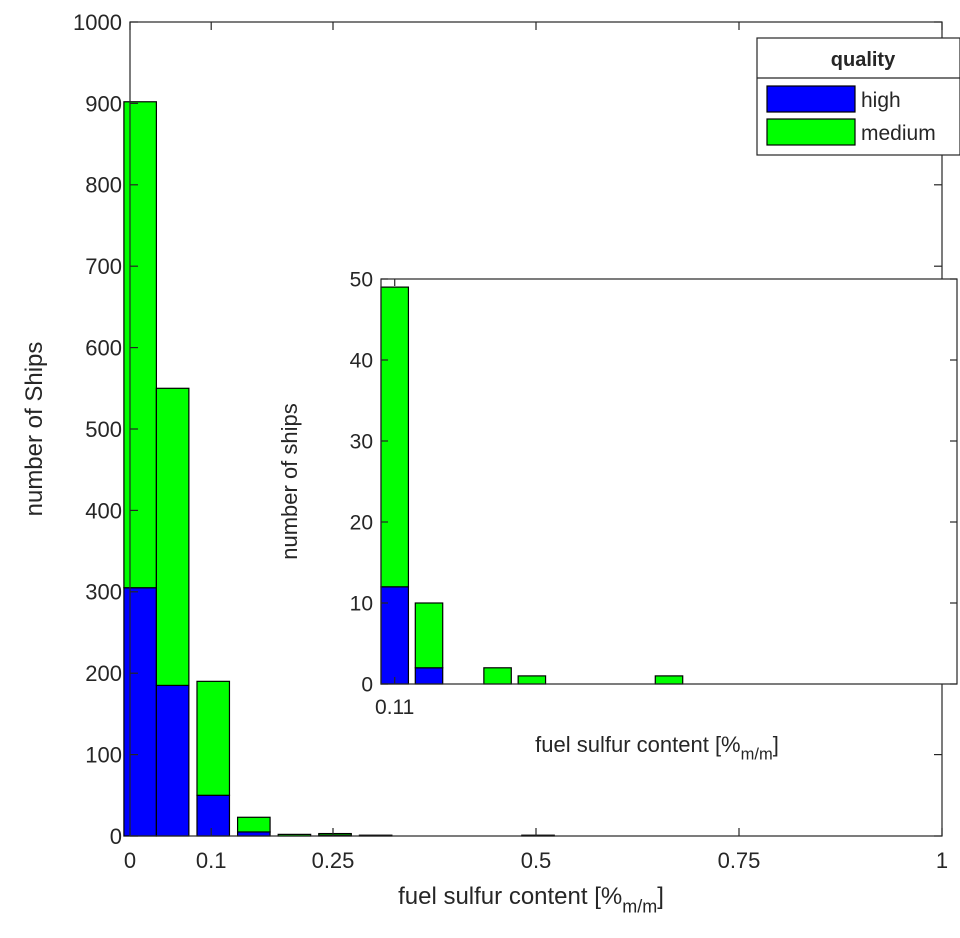 The width and height of the screenshot is (960, 938). Describe the element at coordinates (811, 99) in the screenshot. I see `legend-swatch-high` at that location.